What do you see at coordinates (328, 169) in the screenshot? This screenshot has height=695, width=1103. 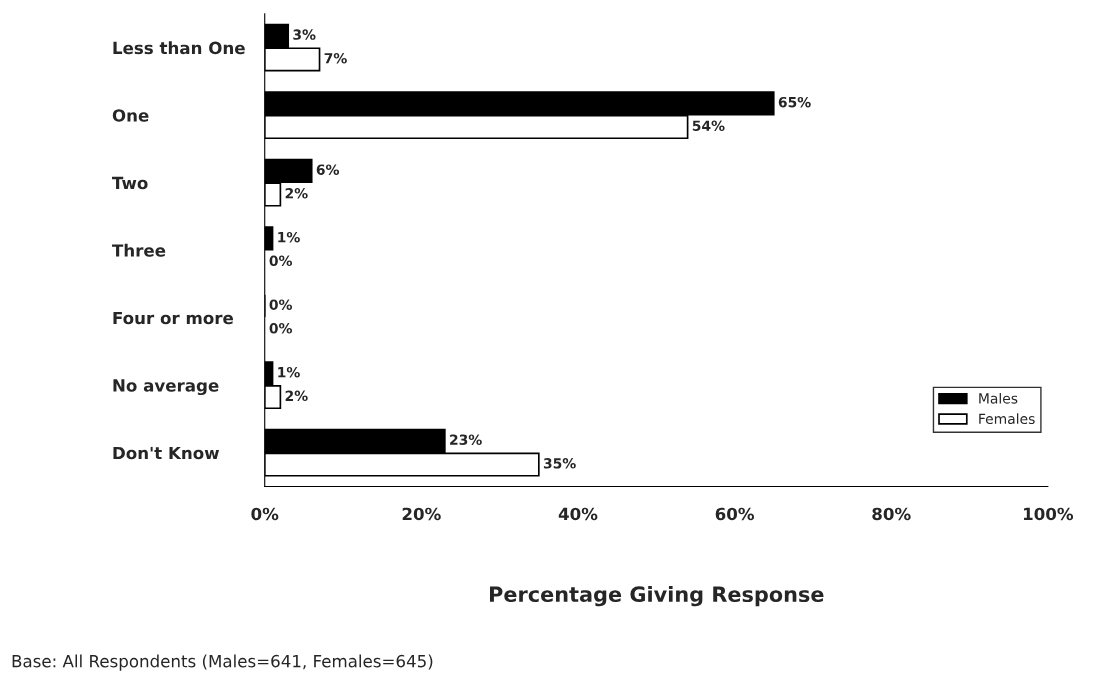 I see `data-label: 6%` at bounding box center [328, 169].